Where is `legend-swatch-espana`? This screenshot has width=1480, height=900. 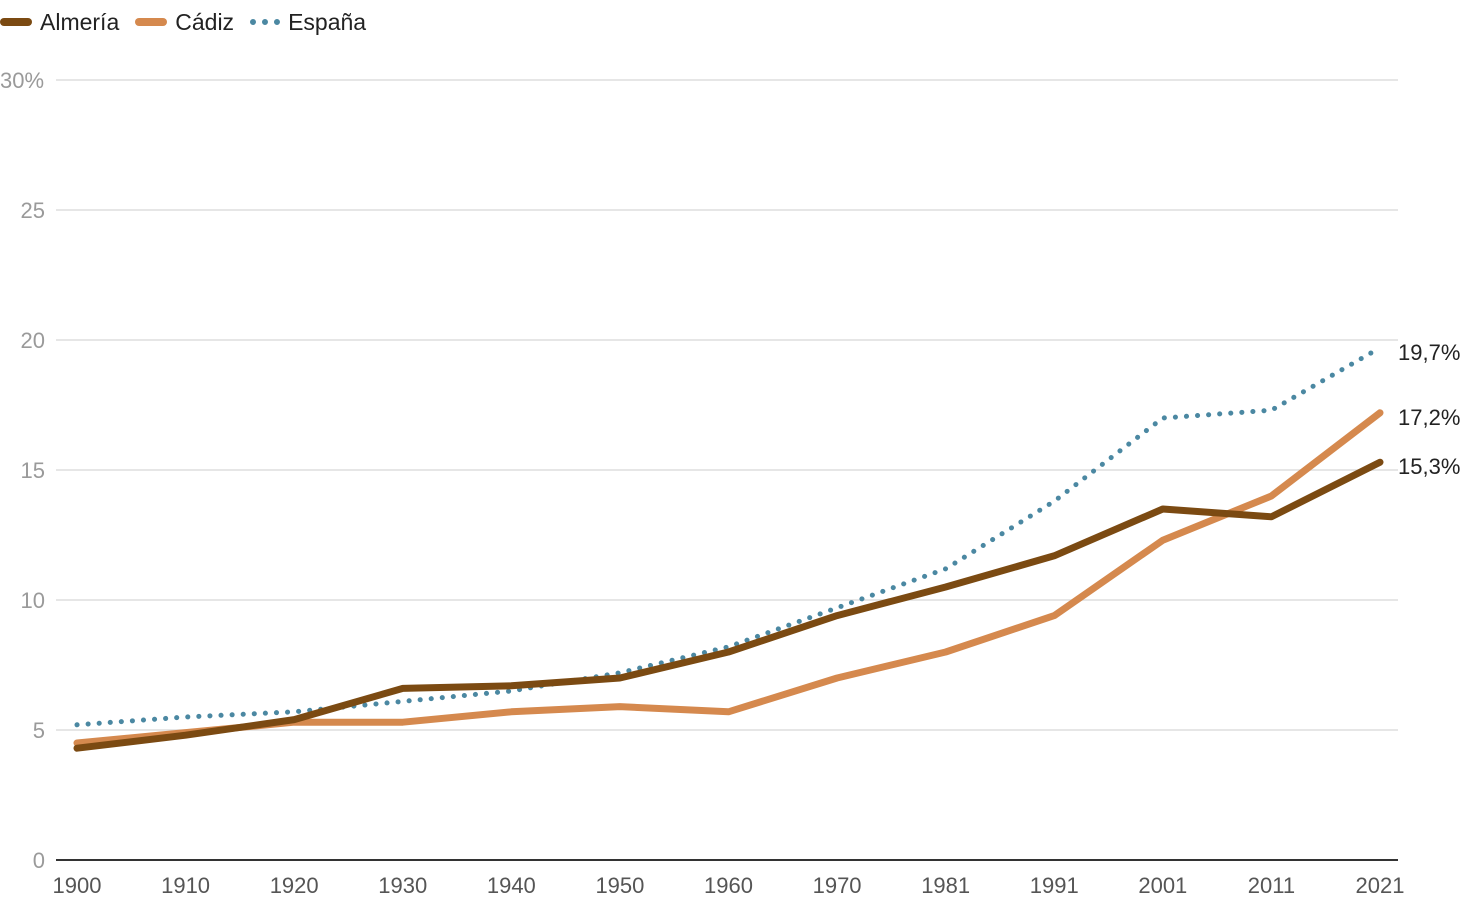
legend-swatch-espana is located at coordinates (265, 22).